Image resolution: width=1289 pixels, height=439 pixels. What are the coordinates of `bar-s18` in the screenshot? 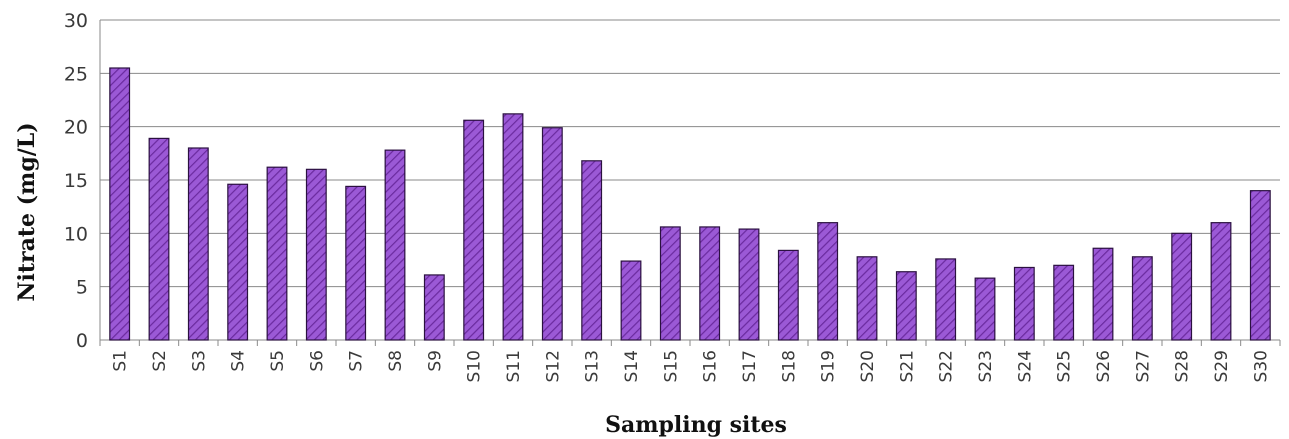 It's located at (788, 295).